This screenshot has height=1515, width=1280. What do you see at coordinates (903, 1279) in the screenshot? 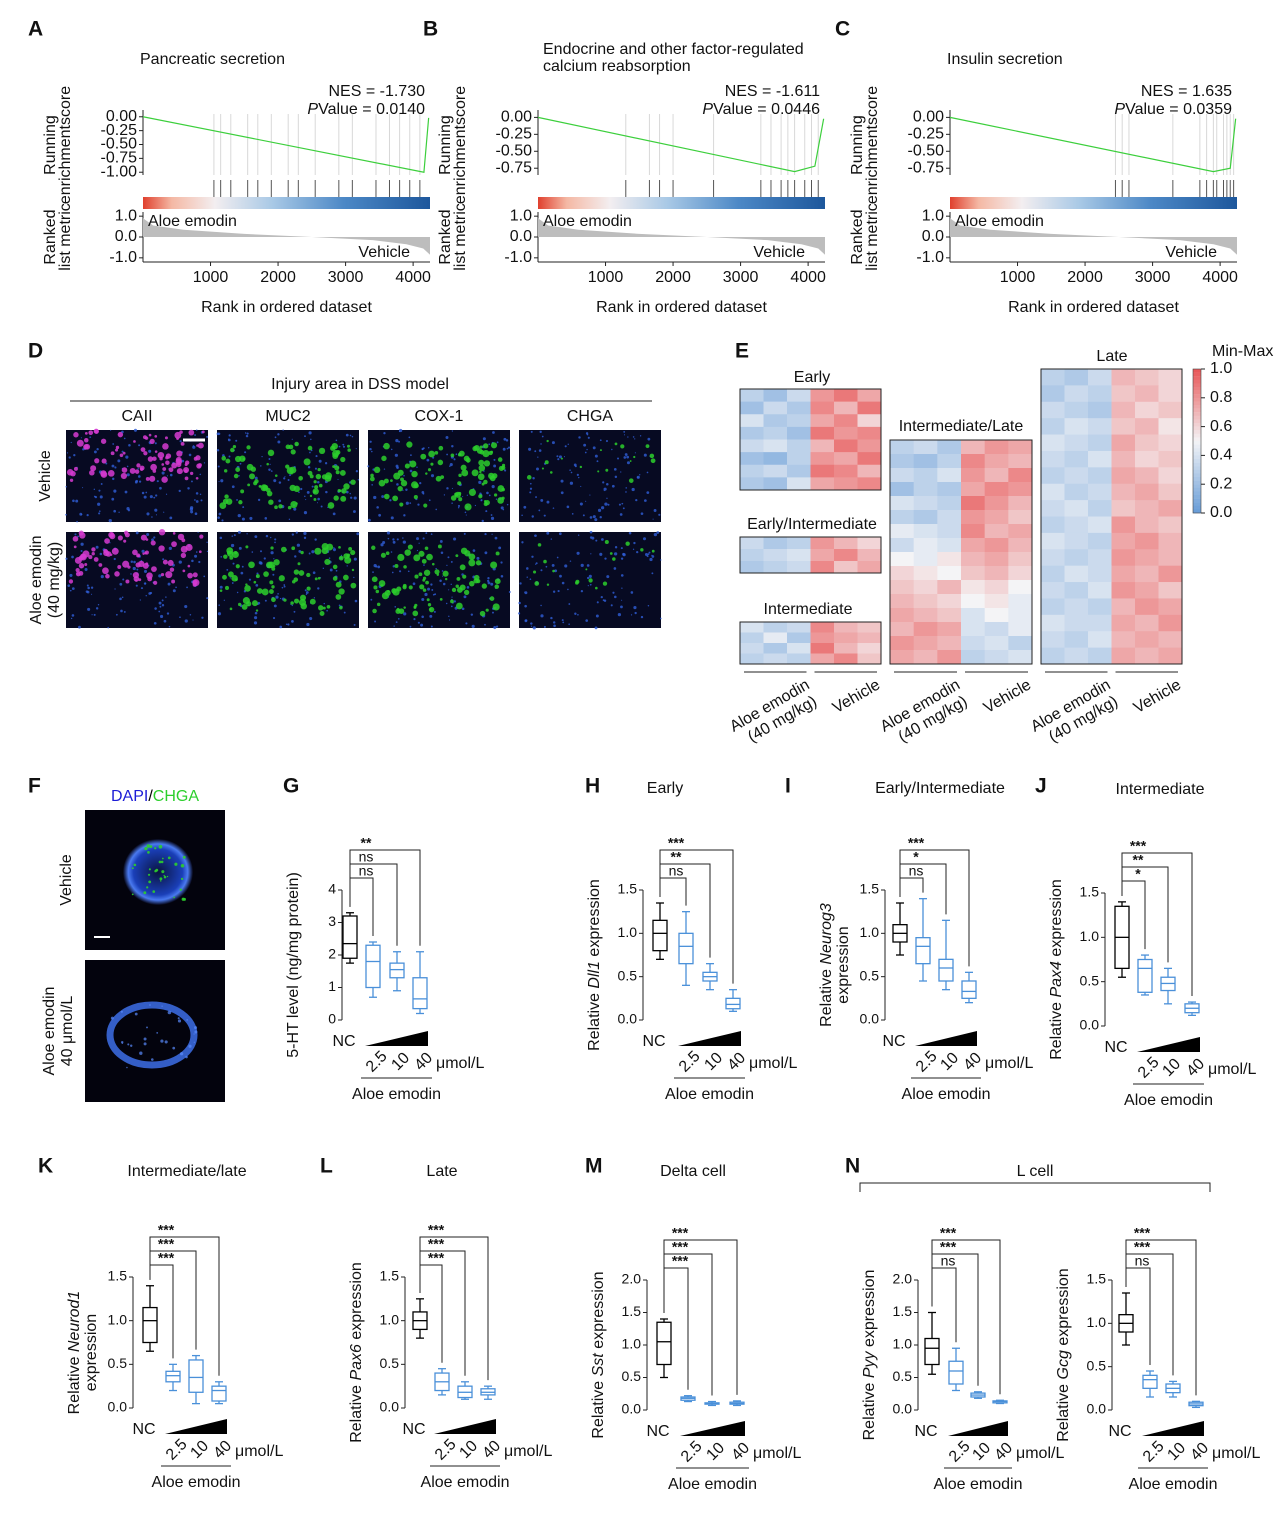
I see `y-tick-label: 2.0` at bounding box center [903, 1279].